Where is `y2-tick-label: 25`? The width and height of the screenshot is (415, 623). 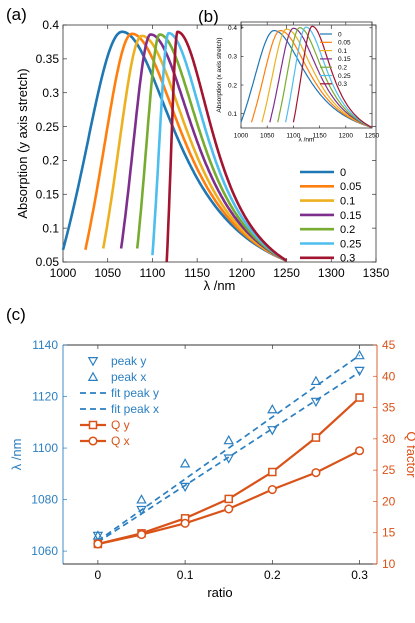
y2-tick-label: 25 is located at coordinates (389, 470).